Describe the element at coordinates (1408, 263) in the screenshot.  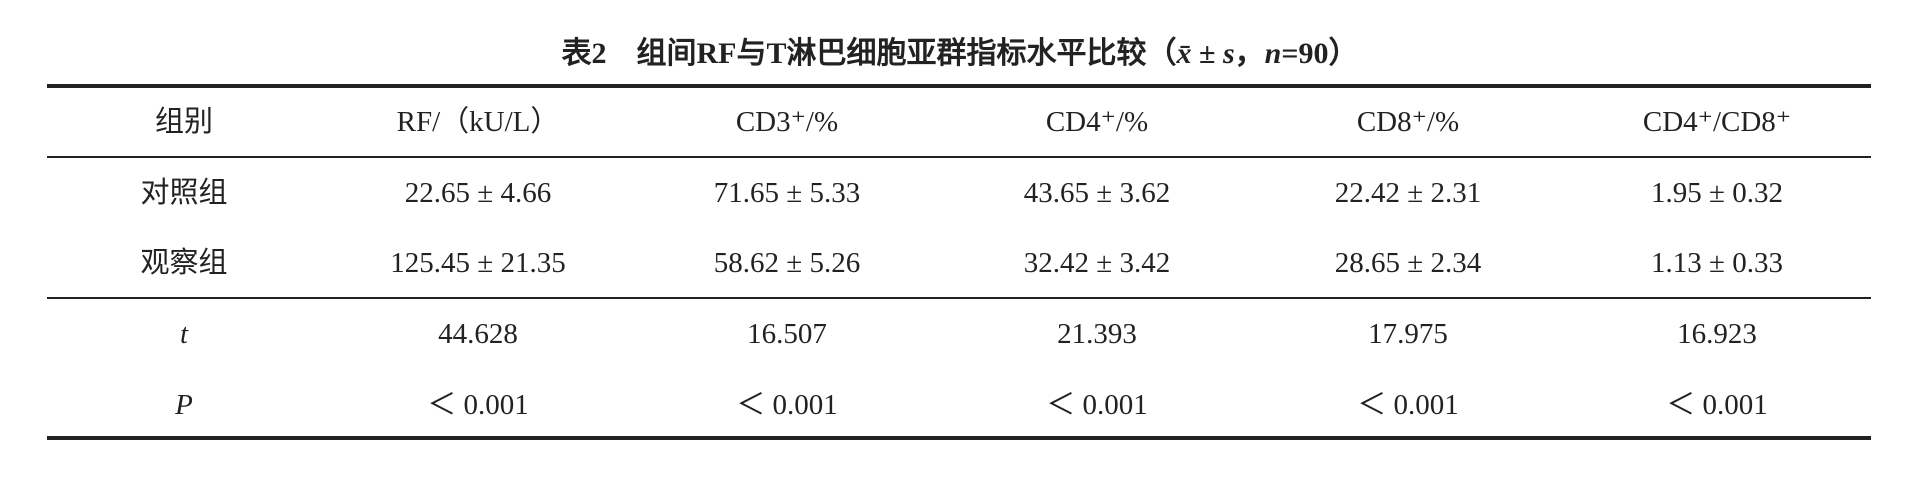
I see `table-cell: 28.65 ± 2.34` at that location.